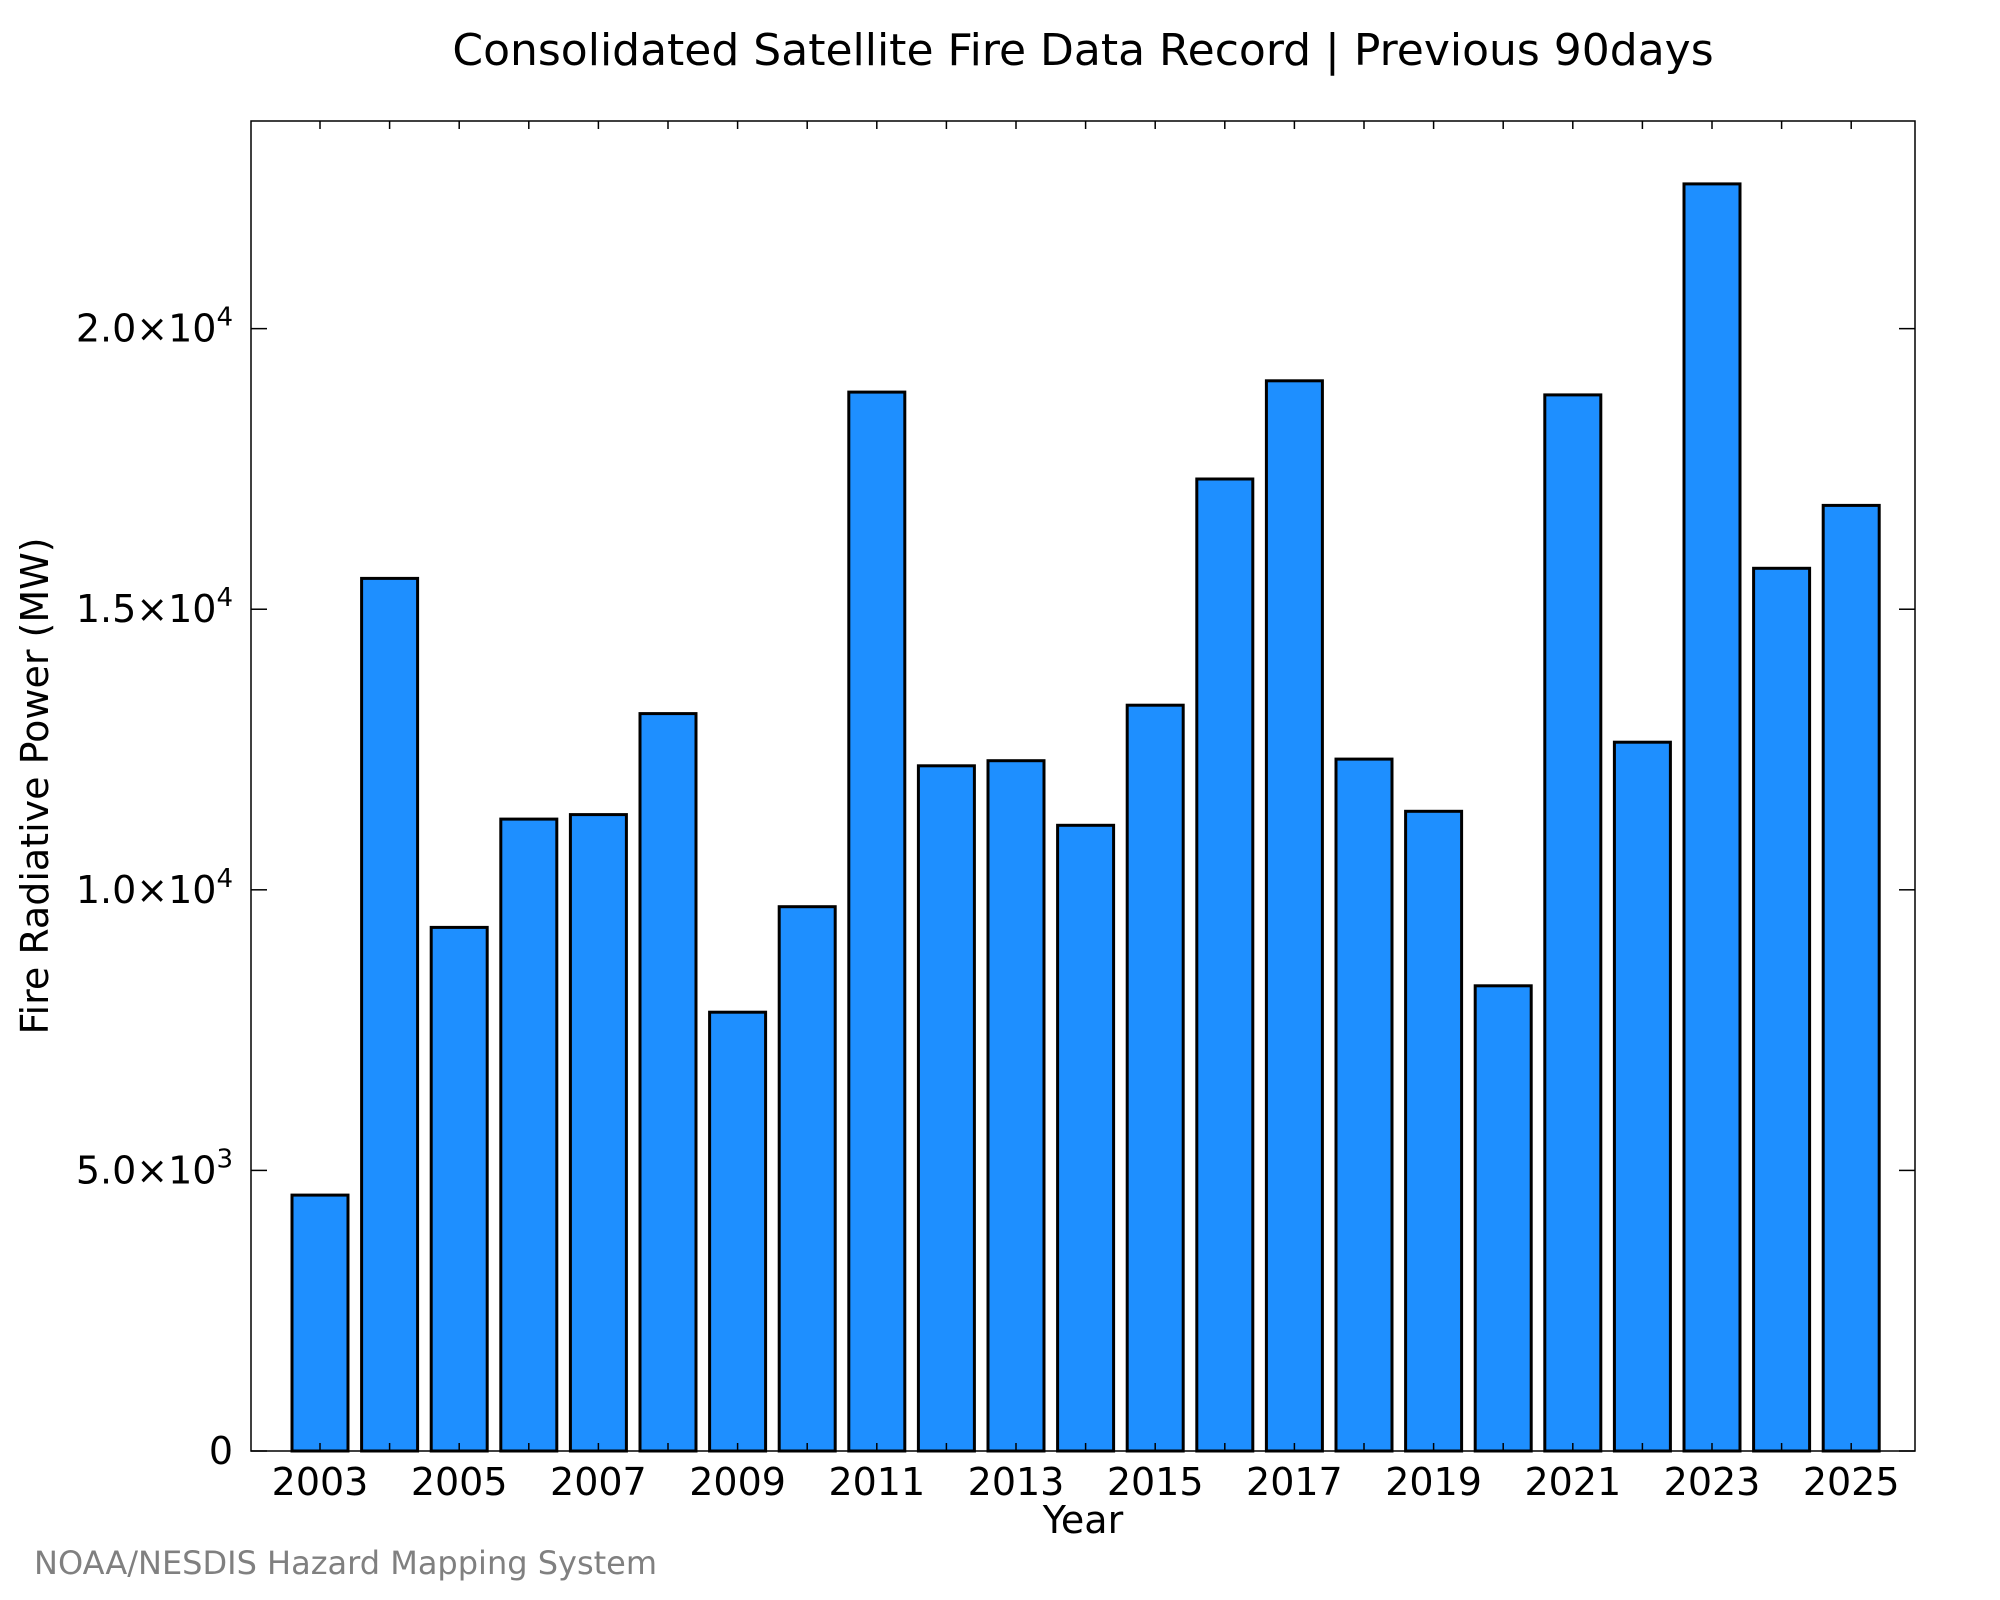  What do you see at coordinates (1083, 1520) in the screenshot?
I see `x-axis-title: Year` at bounding box center [1083, 1520].